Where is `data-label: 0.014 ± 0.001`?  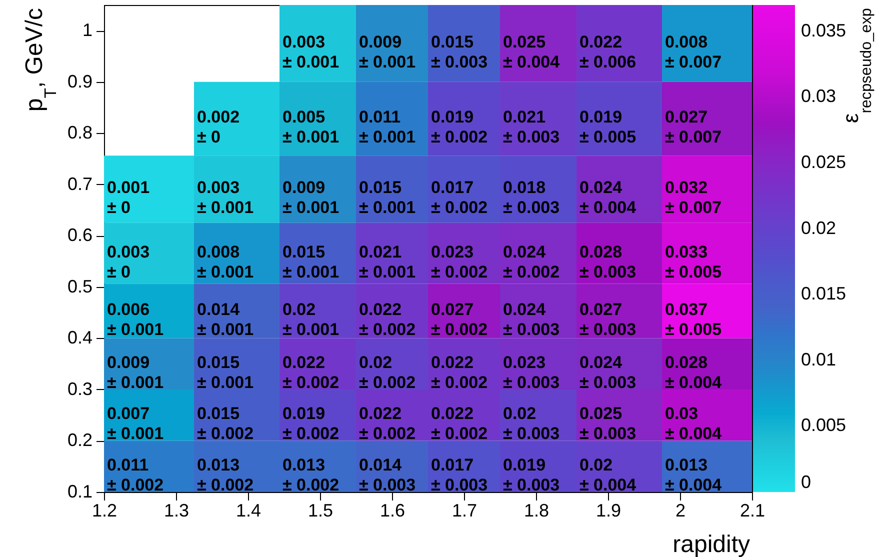 data-label: 0.014 ± 0.001 is located at coordinates (225, 319).